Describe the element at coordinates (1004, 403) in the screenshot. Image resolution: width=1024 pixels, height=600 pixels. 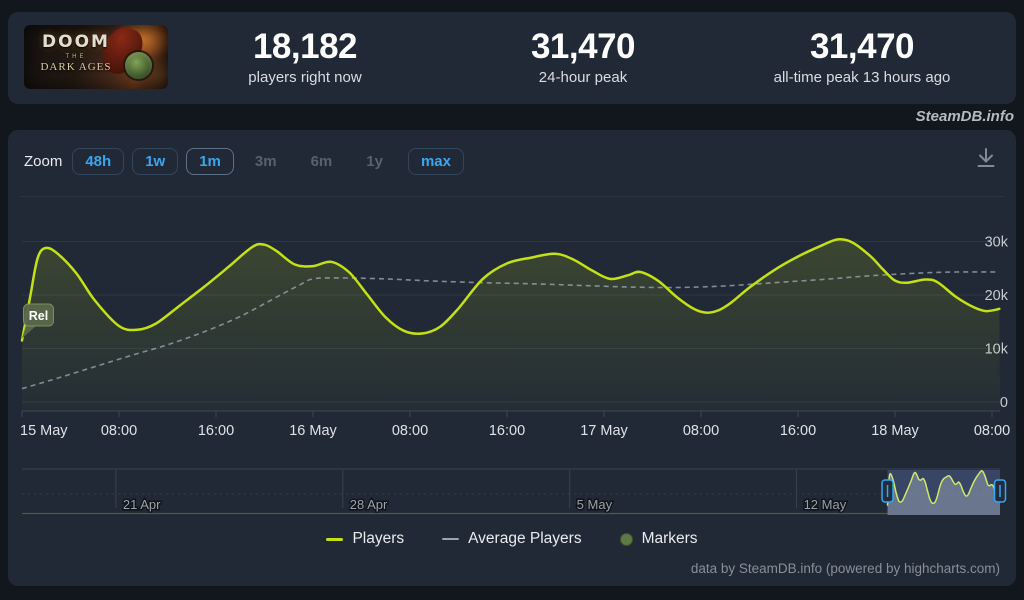
I see `y-axis-label: 0` at that location.